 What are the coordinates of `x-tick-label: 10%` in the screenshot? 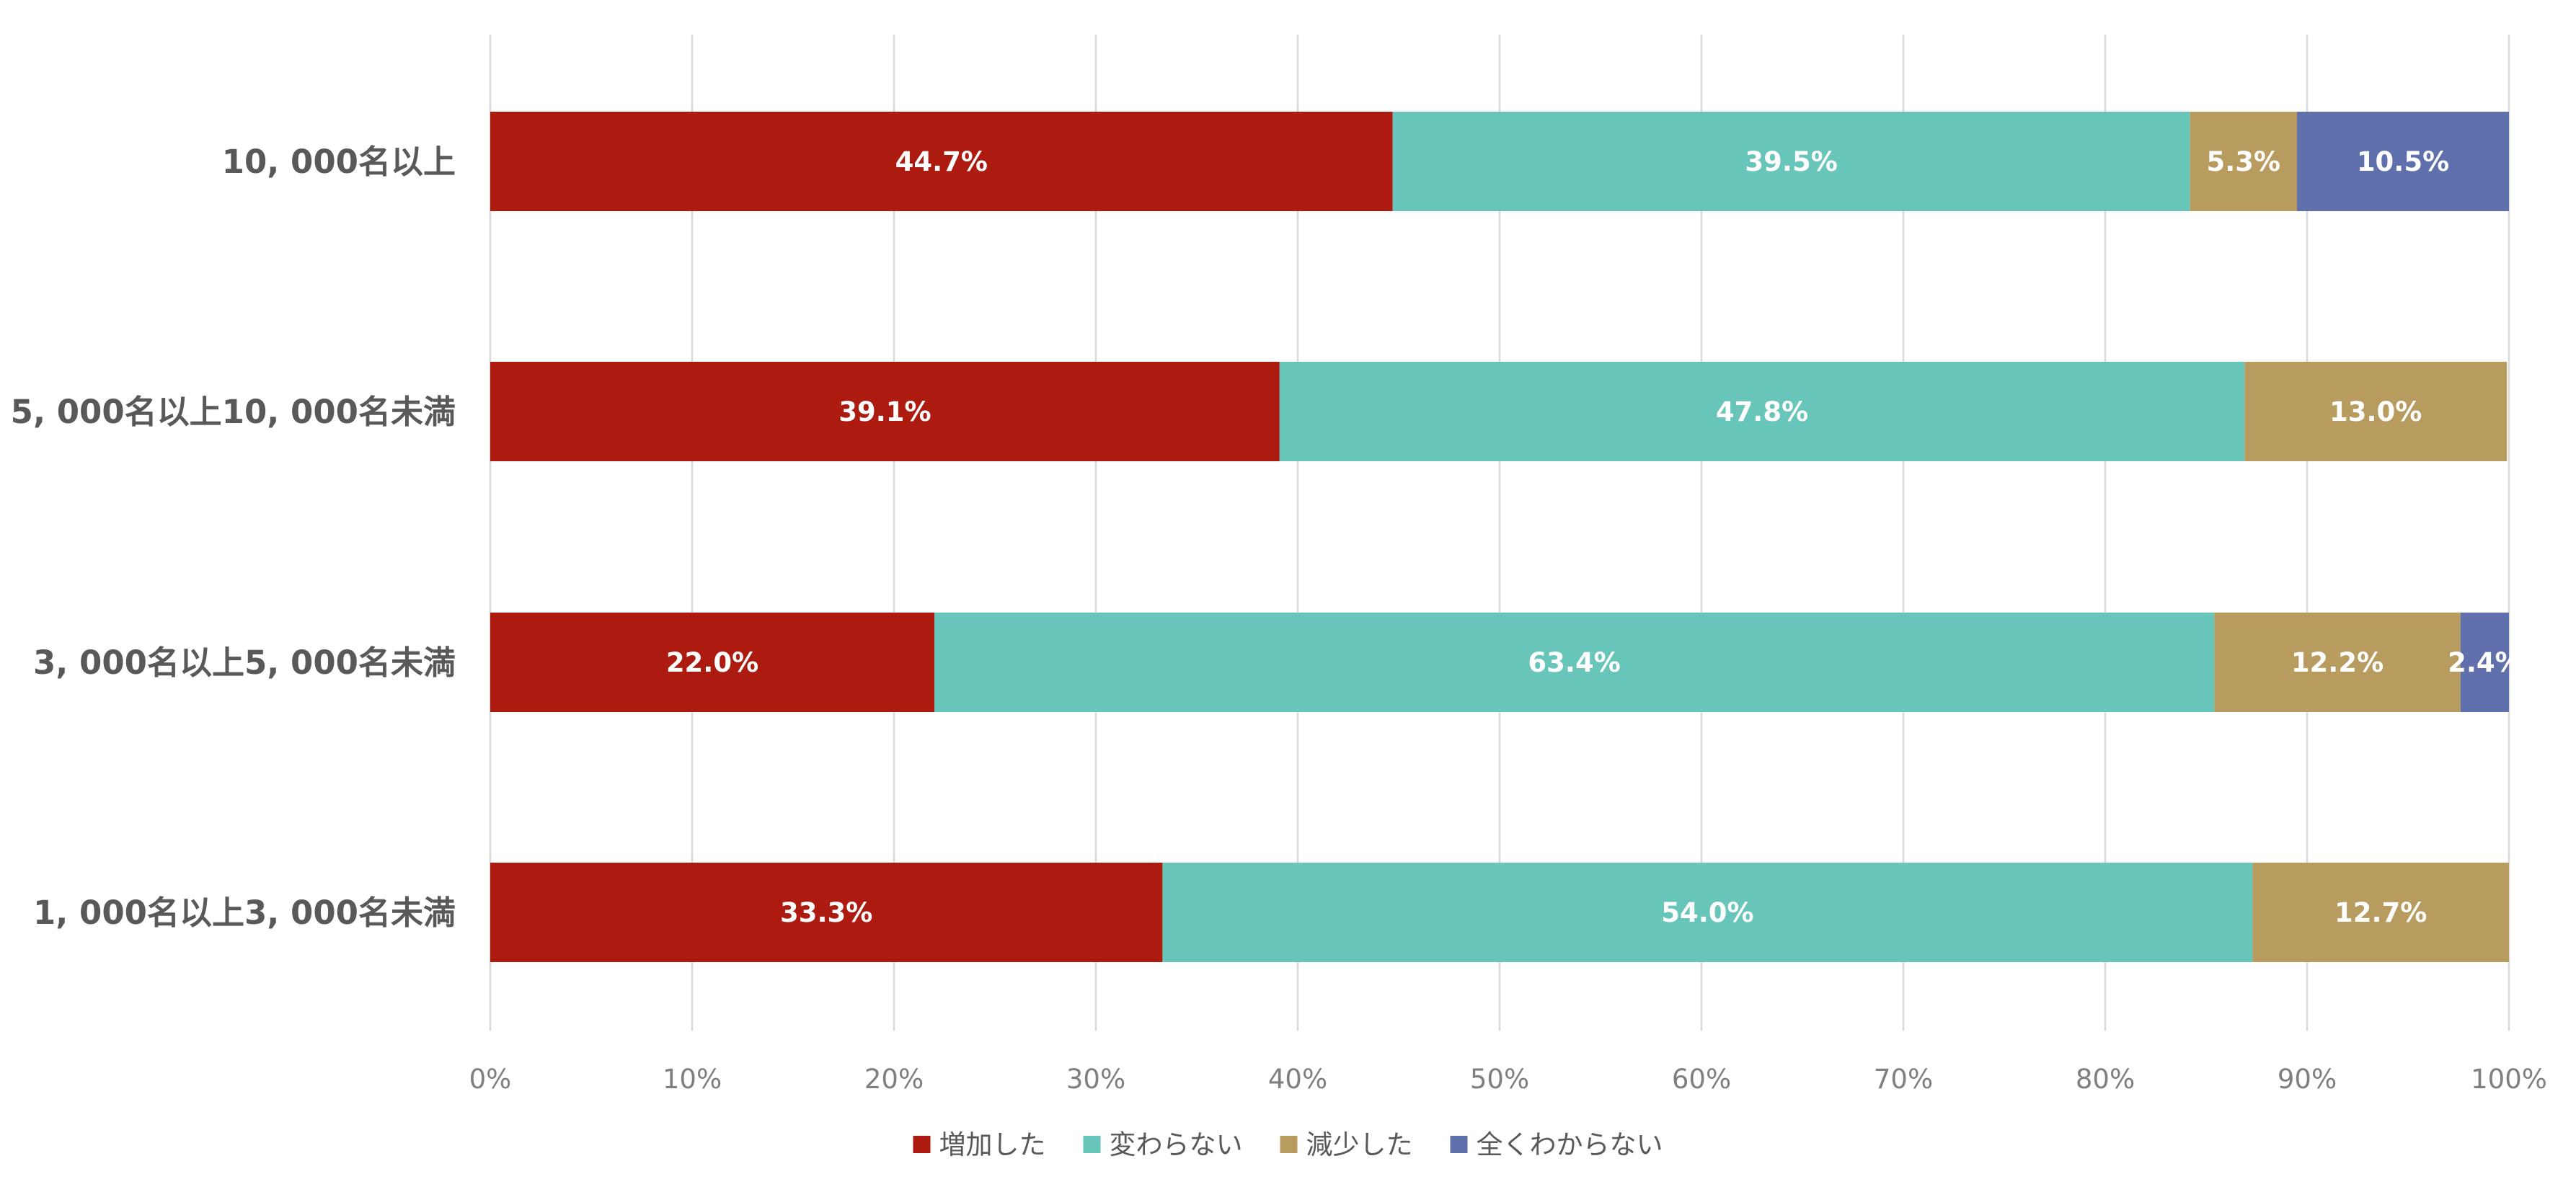 It's located at (692, 1080).